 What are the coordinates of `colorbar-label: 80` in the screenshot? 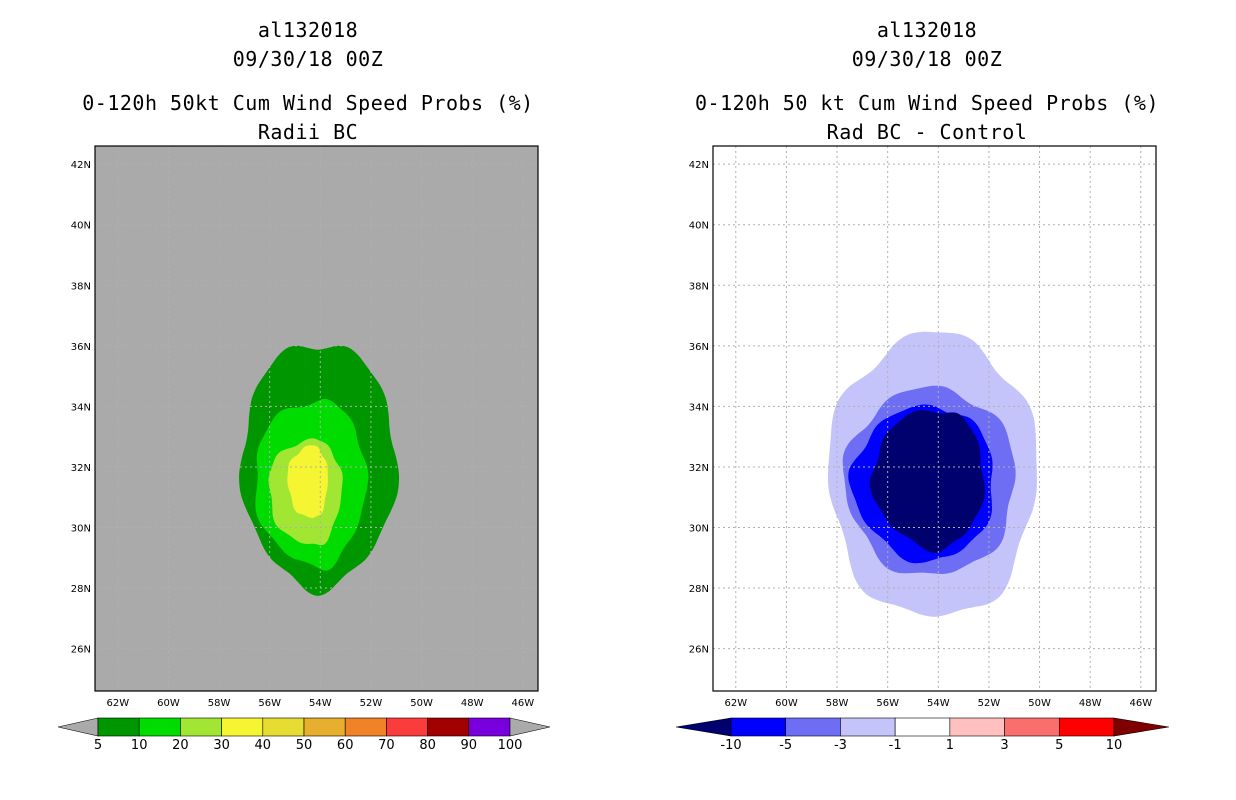 It's located at (427, 745).